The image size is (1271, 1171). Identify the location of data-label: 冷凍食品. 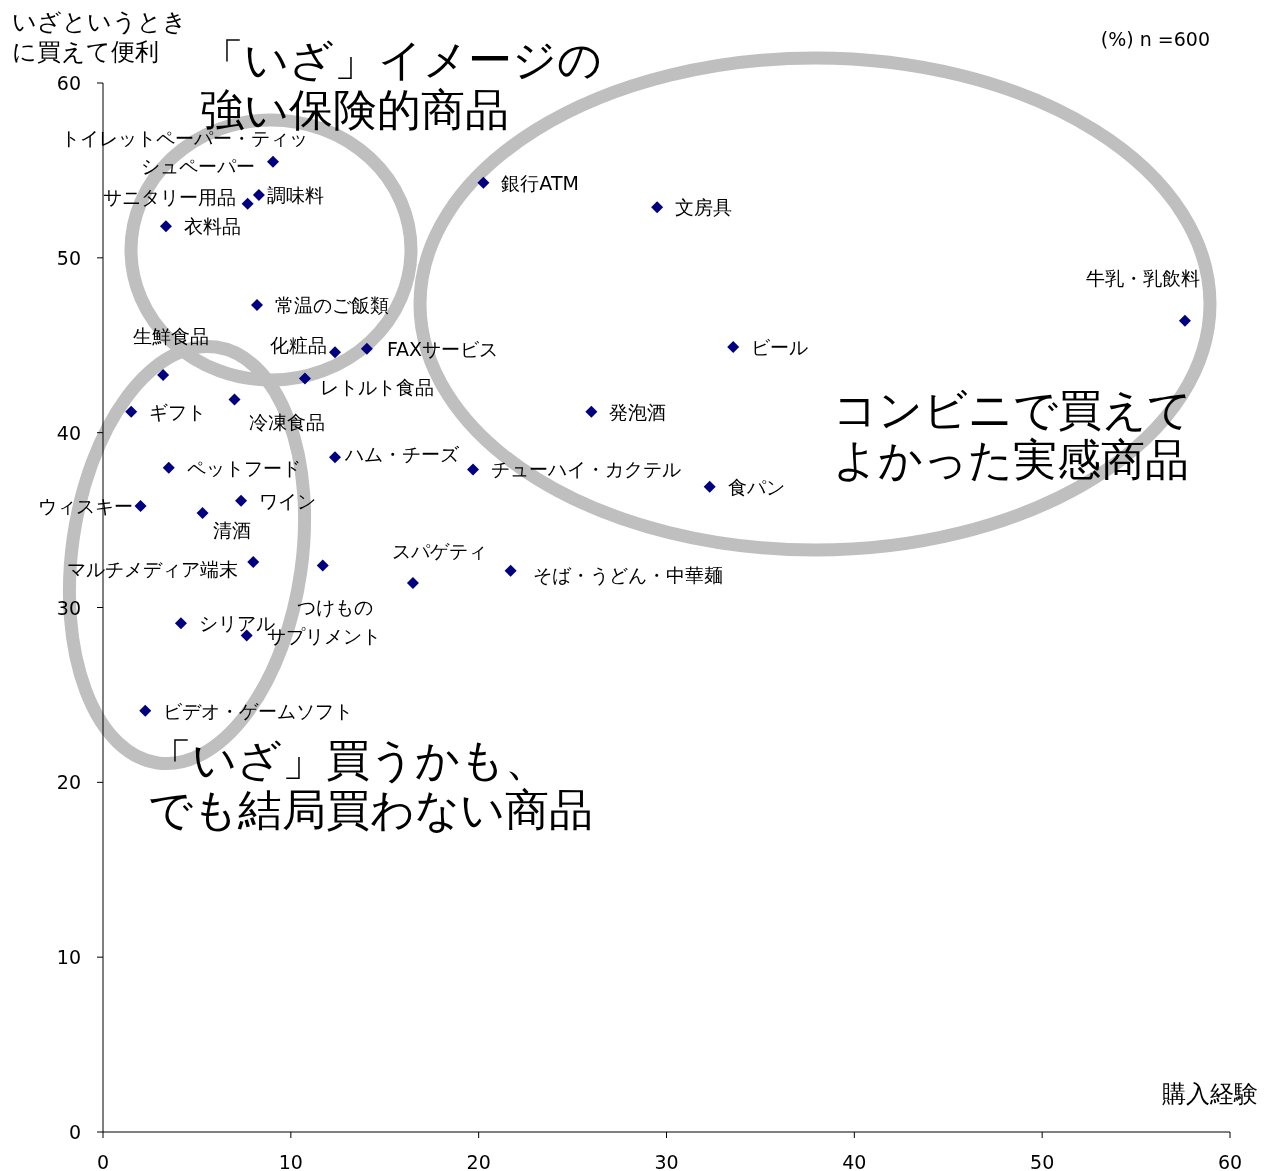
(287, 422).